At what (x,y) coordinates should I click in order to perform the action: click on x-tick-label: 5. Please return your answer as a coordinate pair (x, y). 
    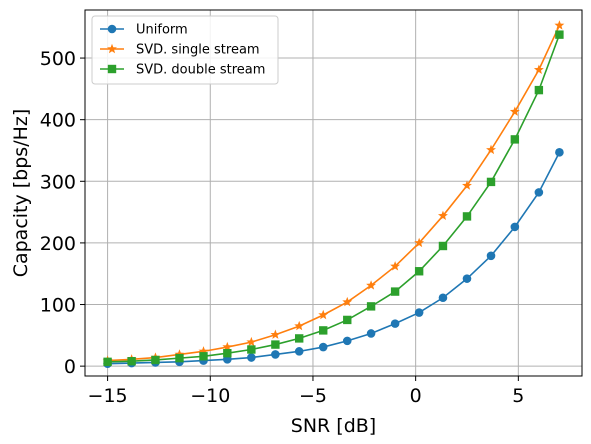
    Looking at the image, I should click on (518, 396).